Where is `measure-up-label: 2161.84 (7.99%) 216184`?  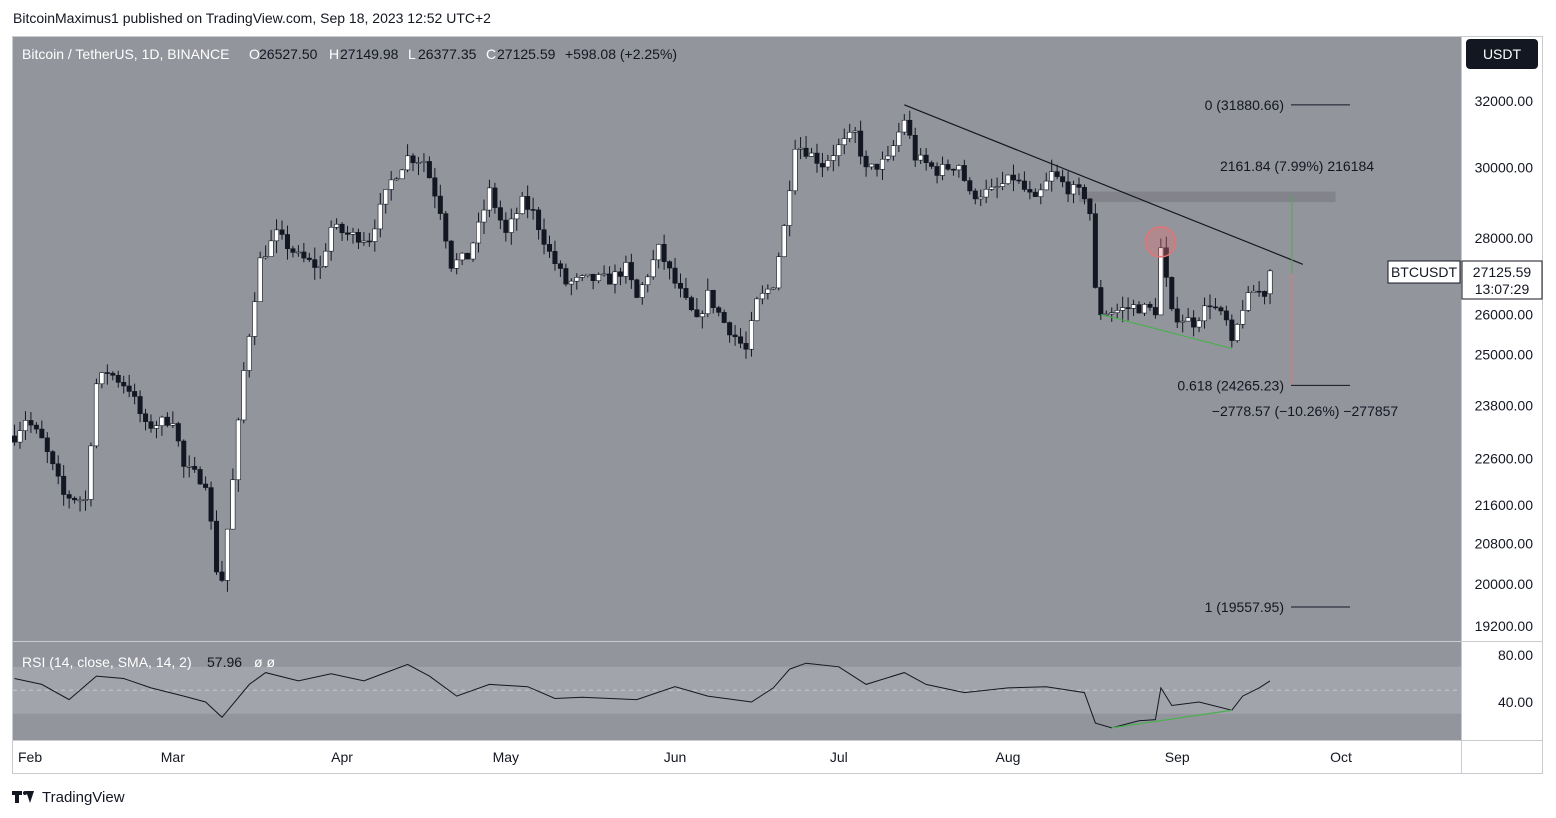 measure-up-label: 2161.84 (7.99%) 216184 is located at coordinates (1297, 166).